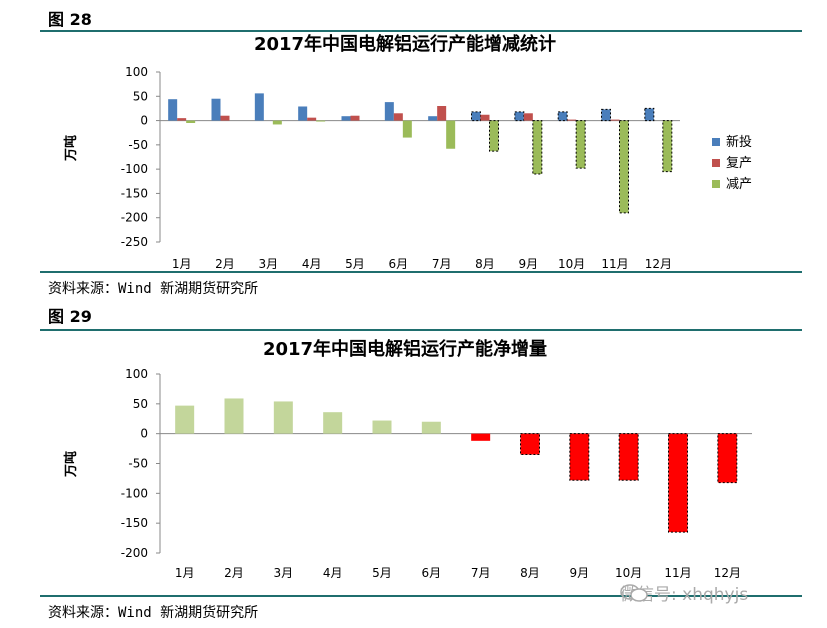 This screenshot has height=628, width=827. I want to click on figure-28-top-rule, so click(421, 31).